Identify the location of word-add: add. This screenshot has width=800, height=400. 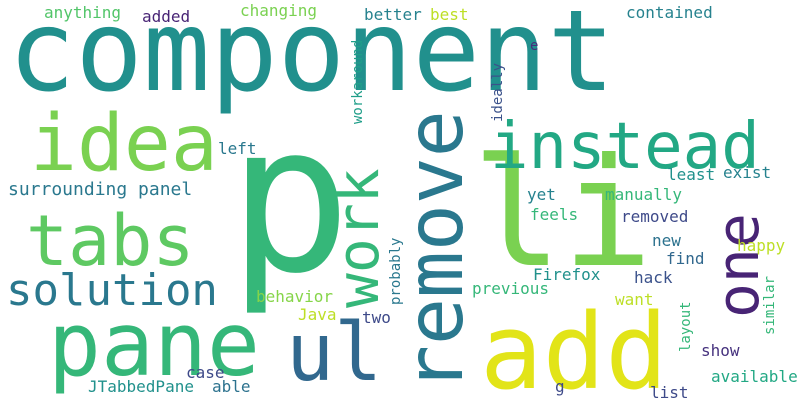
(574, 345).